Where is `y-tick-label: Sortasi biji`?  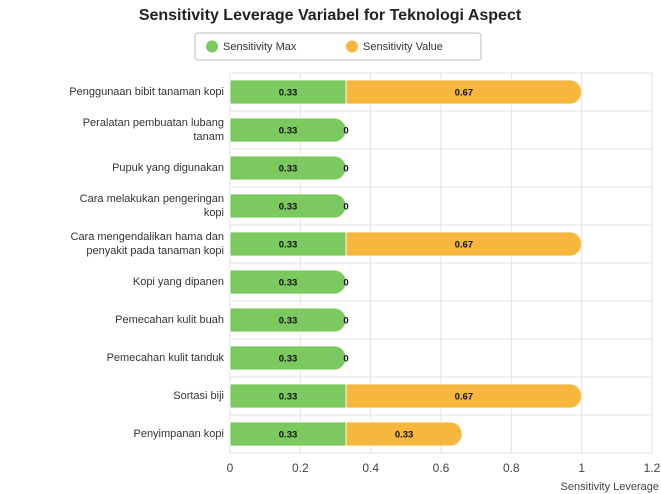
y-tick-label: Sortasi biji is located at coordinates (198, 396).